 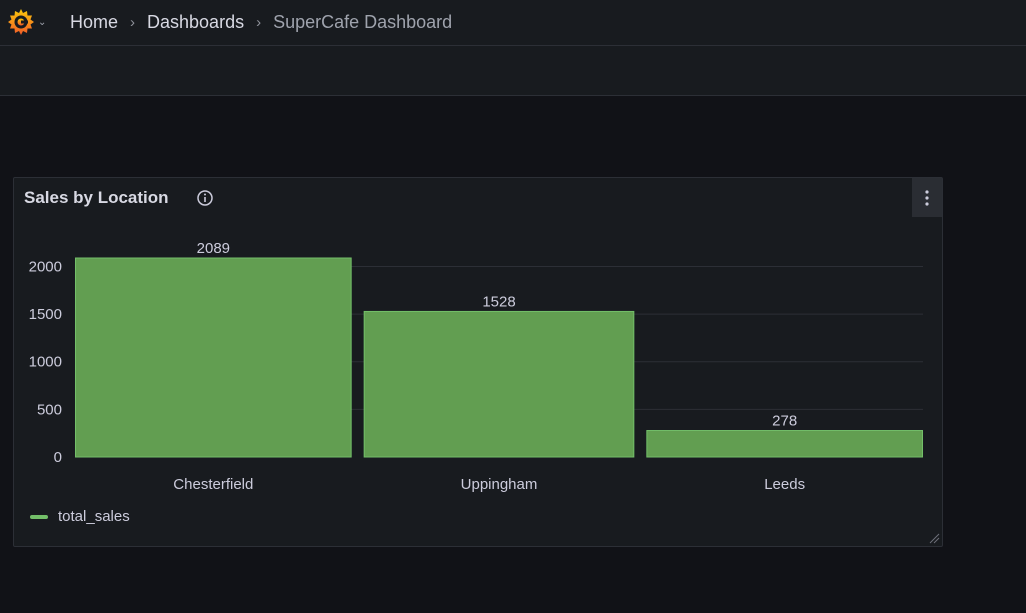 What do you see at coordinates (58, 457) in the screenshot?
I see `y-tick-label: 0` at bounding box center [58, 457].